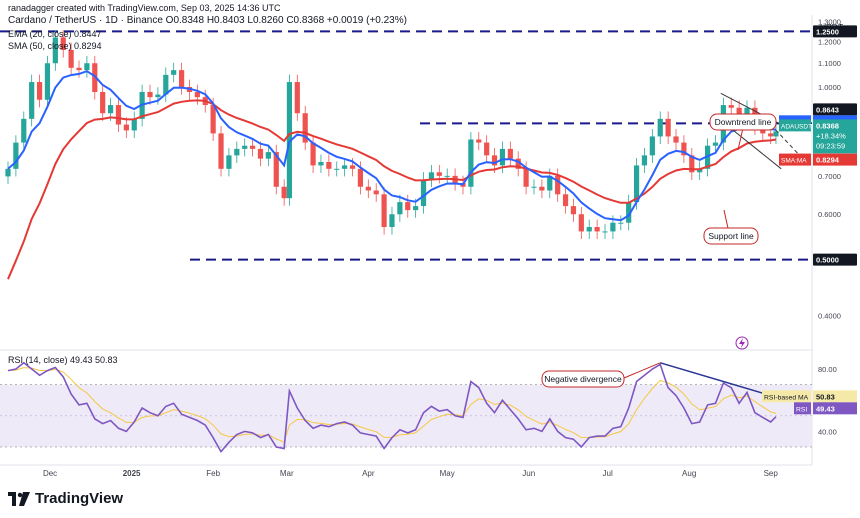 This screenshot has width=860, height=518. Describe the element at coordinates (608, 473) in the screenshot. I see `time-tick-label: Jul` at that location.